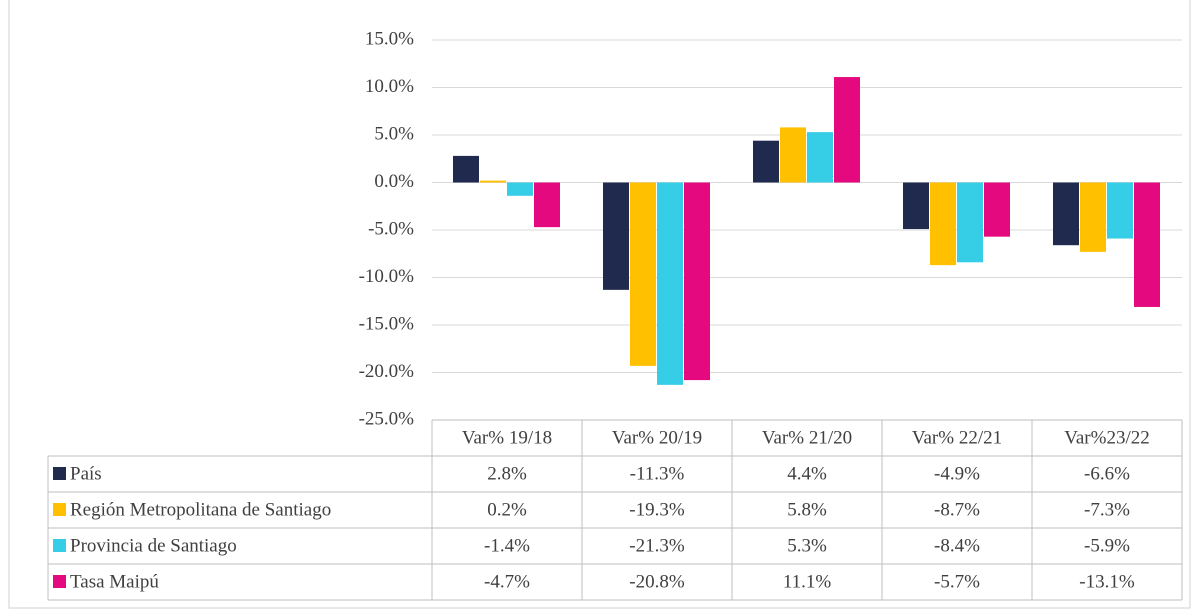 This screenshot has width=1198, height=611. What do you see at coordinates (1107, 509) in the screenshot?
I see `table-value: -7.3%` at bounding box center [1107, 509].